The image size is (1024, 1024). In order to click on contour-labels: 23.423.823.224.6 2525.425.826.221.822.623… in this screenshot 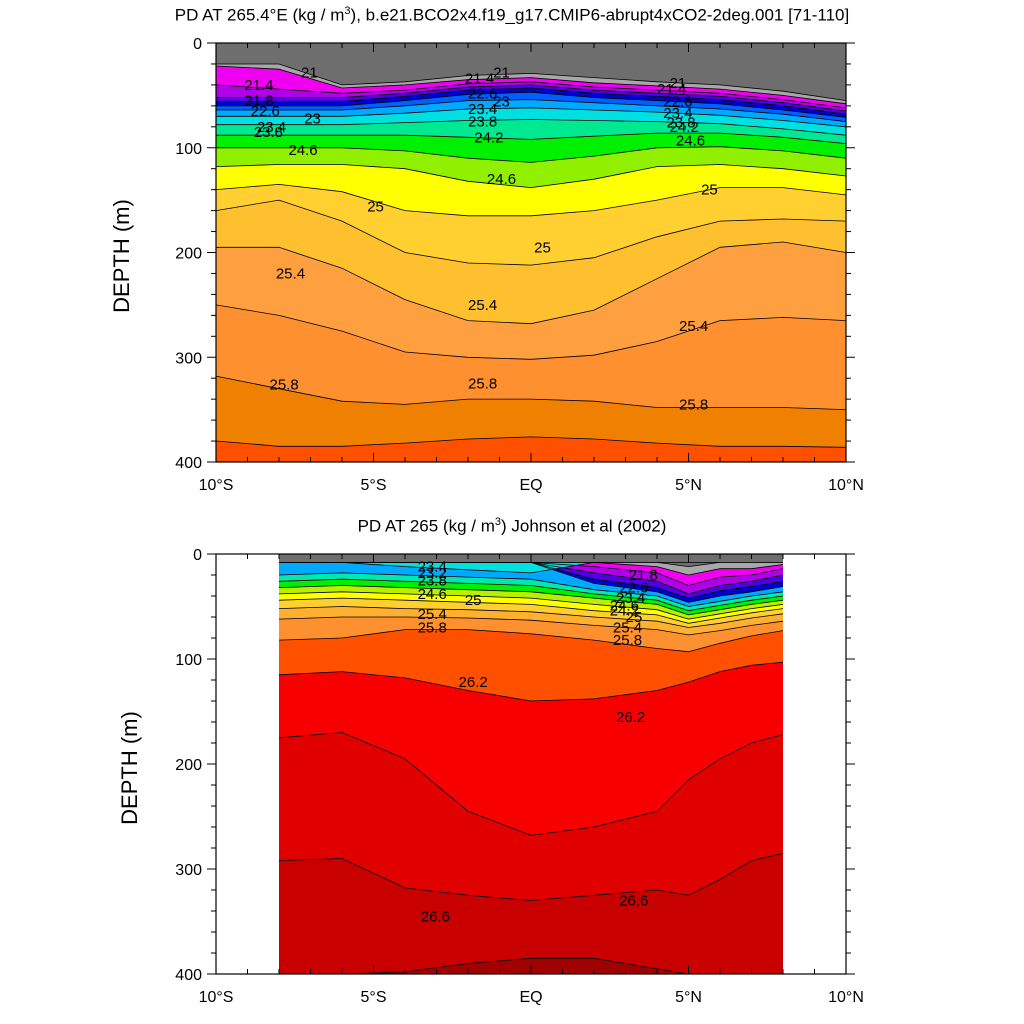, I will do `click(538, 742)`.